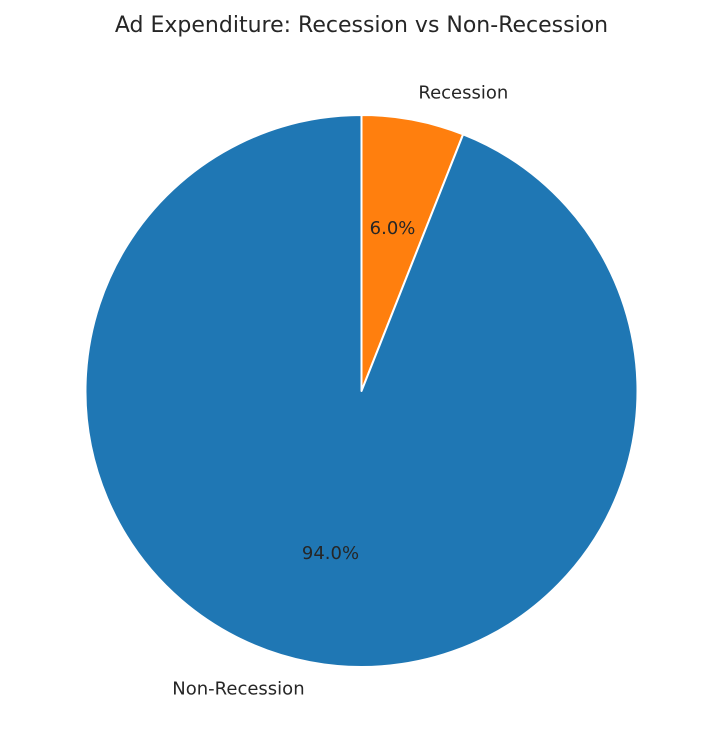 This screenshot has width=723, height=753. I want to click on slice-label-non-recession: Non-Recession, so click(238, 689).